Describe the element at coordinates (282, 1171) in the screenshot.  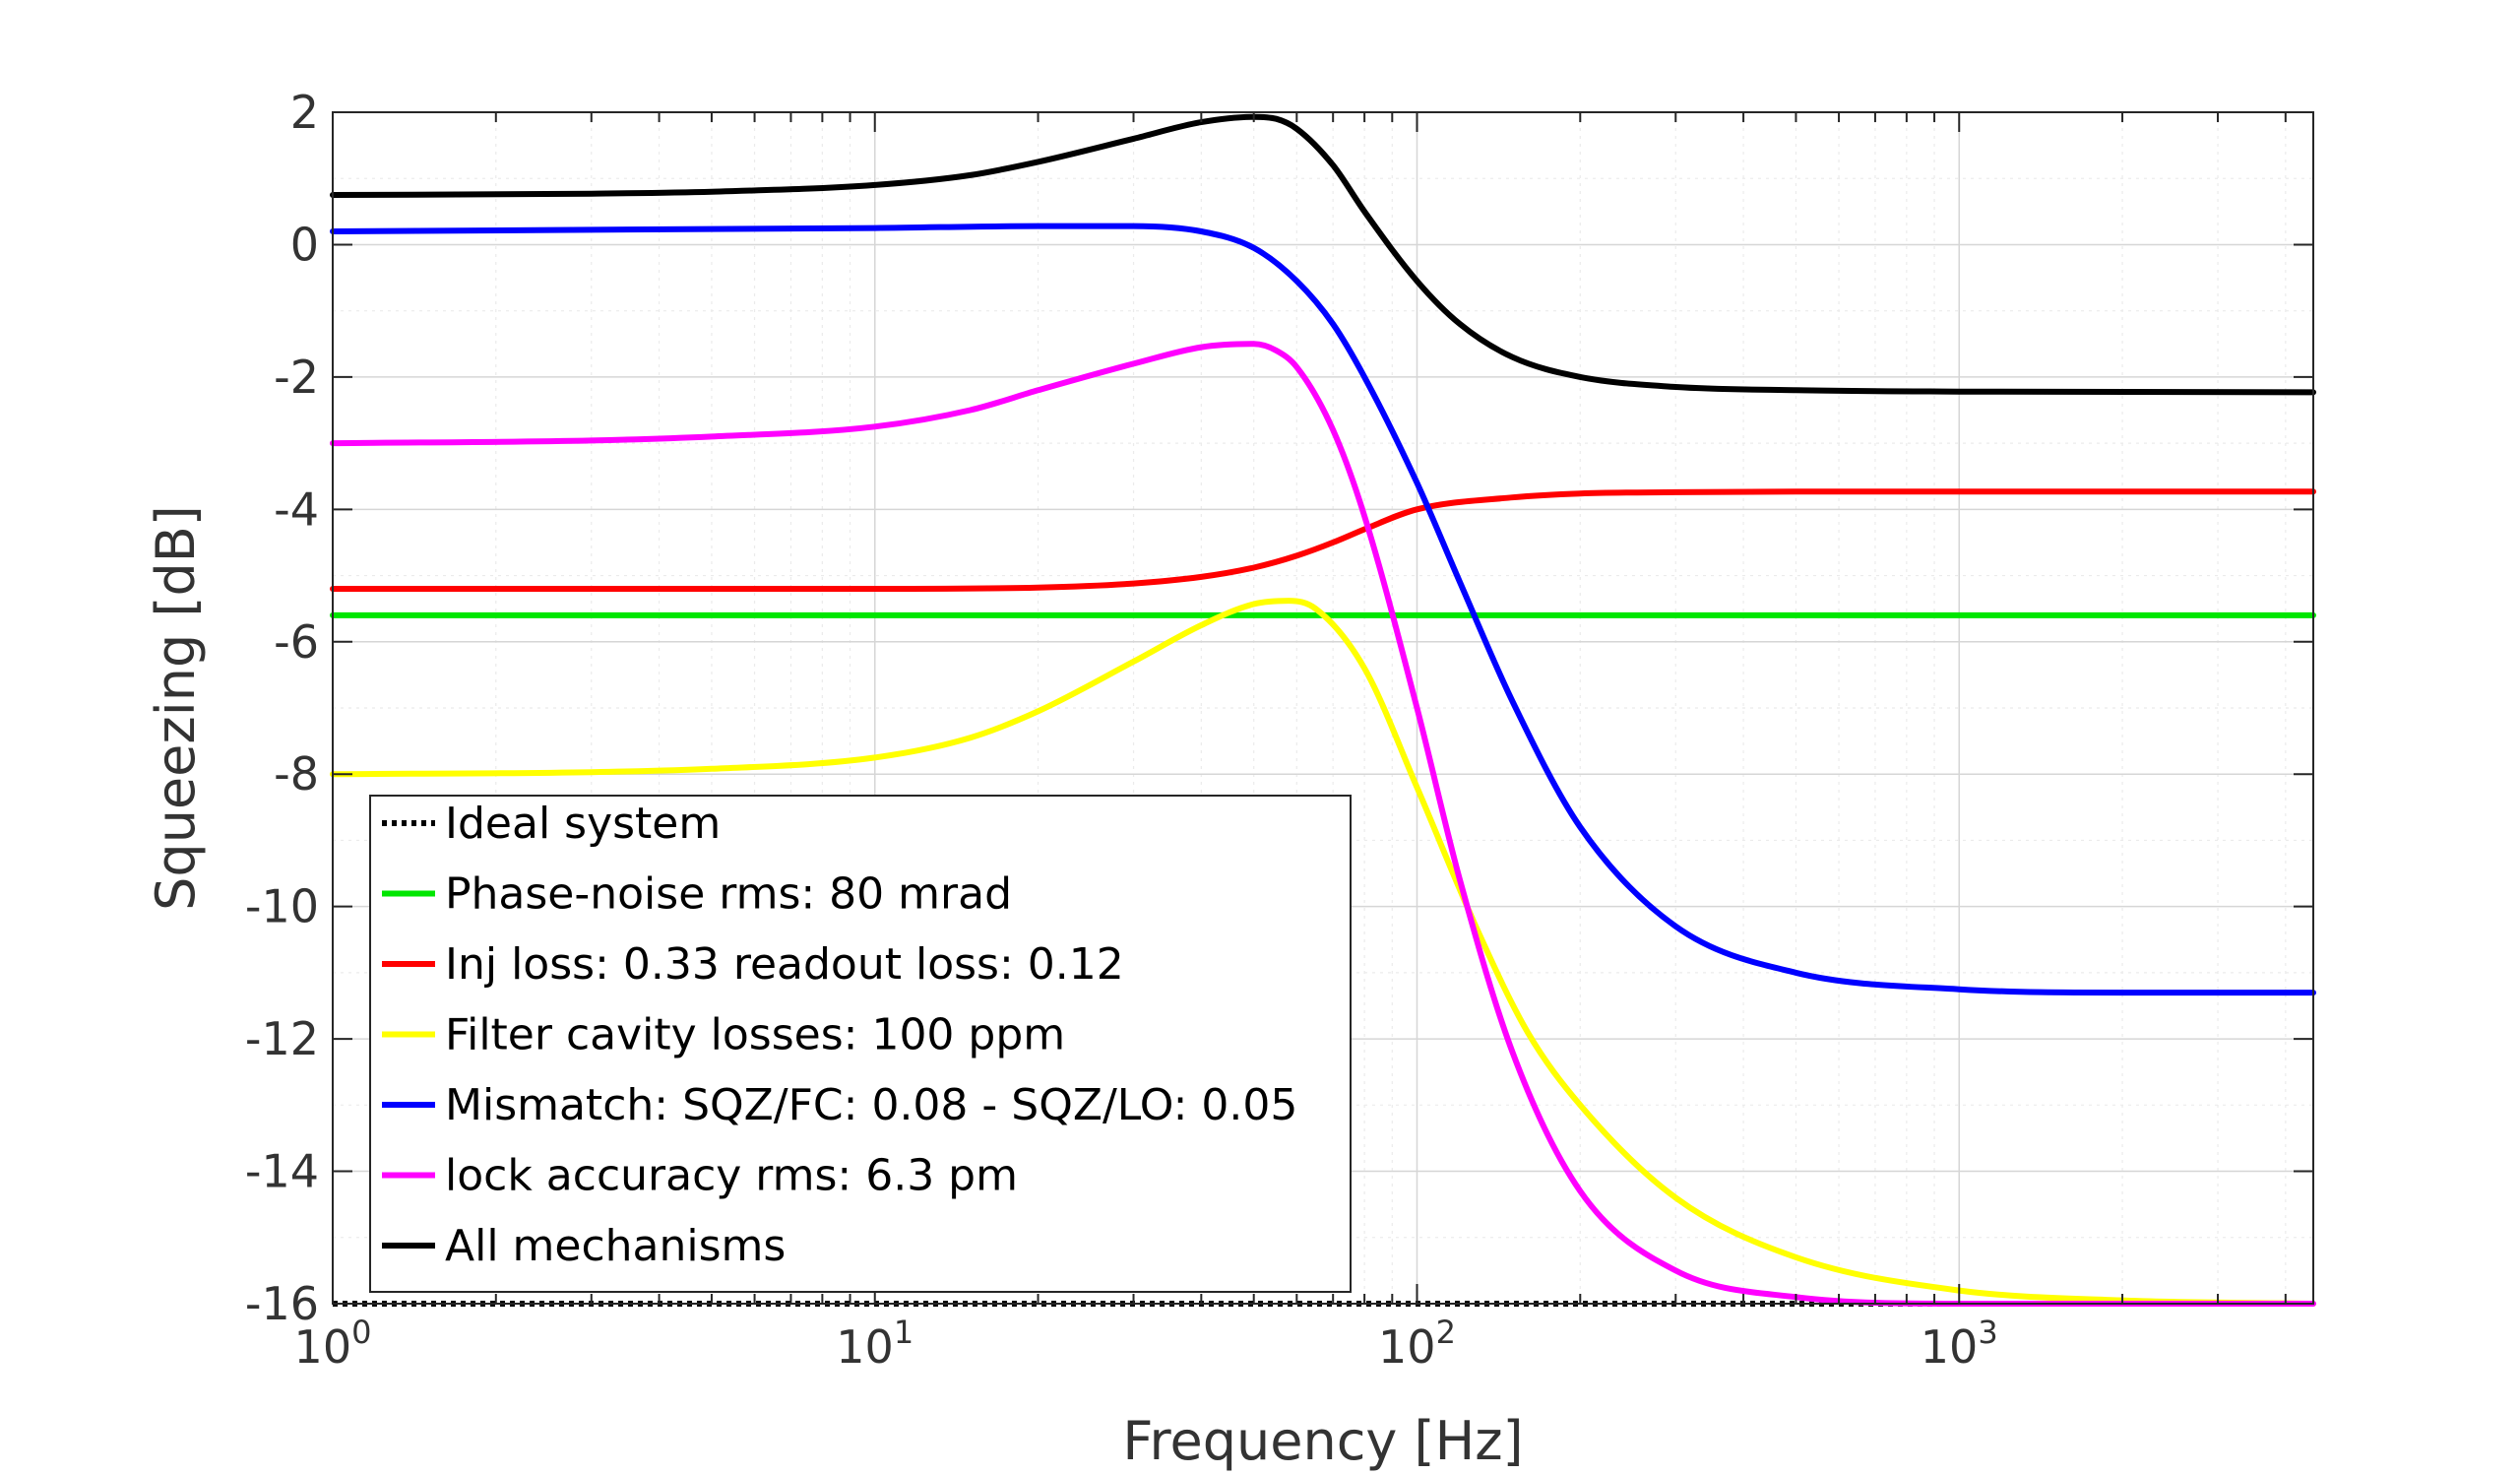
I see `y-tick-label: -14` at that location.